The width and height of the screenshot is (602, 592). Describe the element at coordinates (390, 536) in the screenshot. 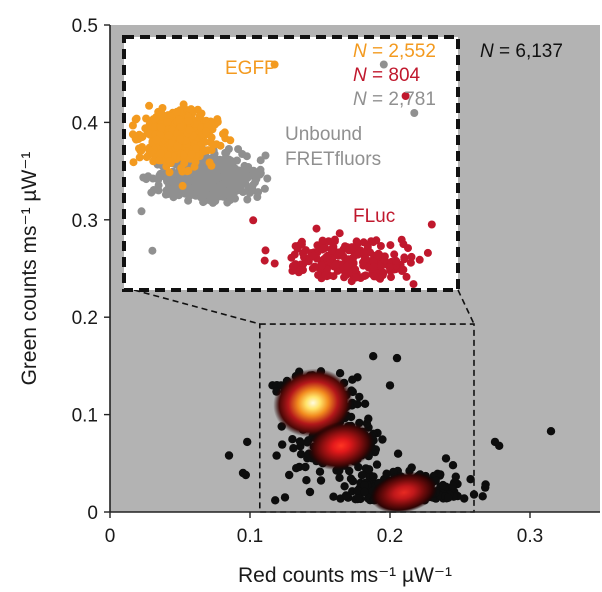

I see `x-tick-label: 0.2` at that location.